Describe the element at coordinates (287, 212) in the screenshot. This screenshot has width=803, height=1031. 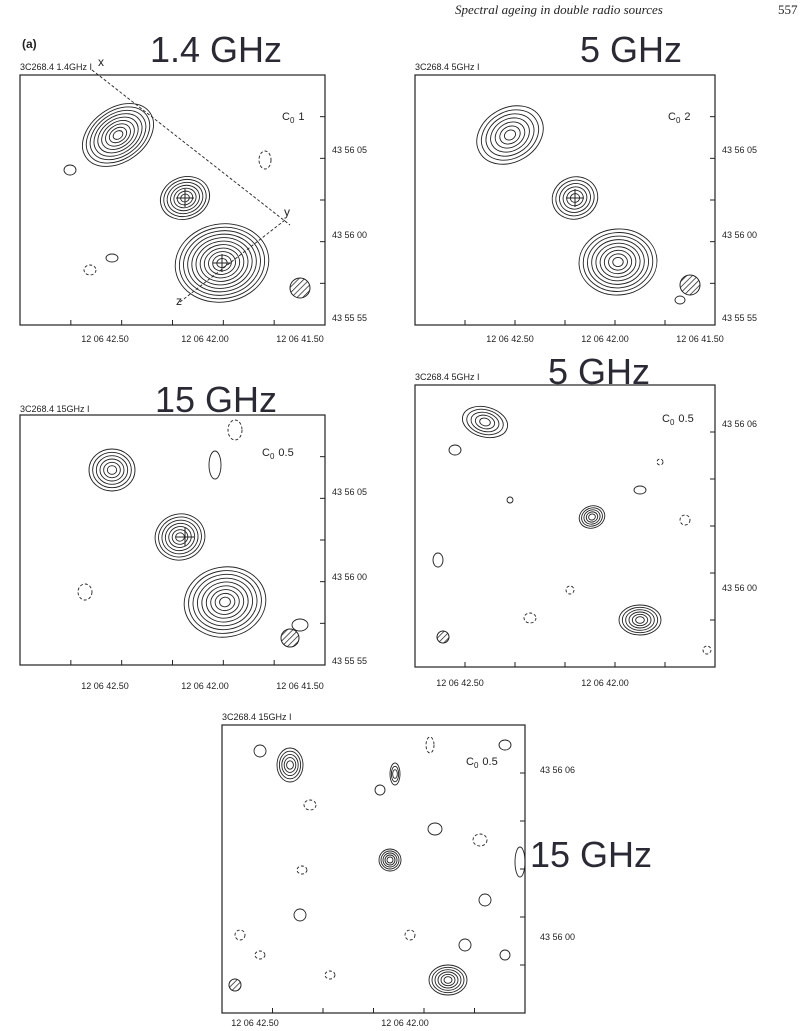
I see `profile-marker: y` at that location.